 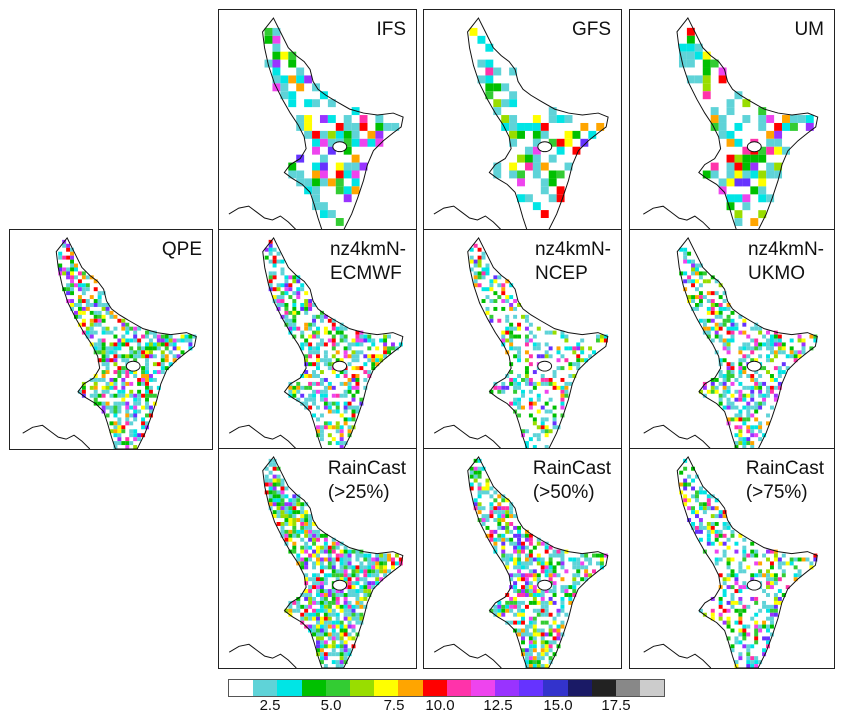 What do you see at coordinates (313, 688) in the screenshot?
I see `color-swatch` at bounding box center [313, 688].